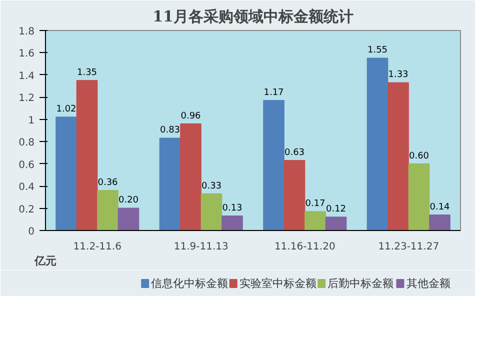  Describe the element at coordinates (294, 153) in the screenshot. I see `text: 0.63` at that location.